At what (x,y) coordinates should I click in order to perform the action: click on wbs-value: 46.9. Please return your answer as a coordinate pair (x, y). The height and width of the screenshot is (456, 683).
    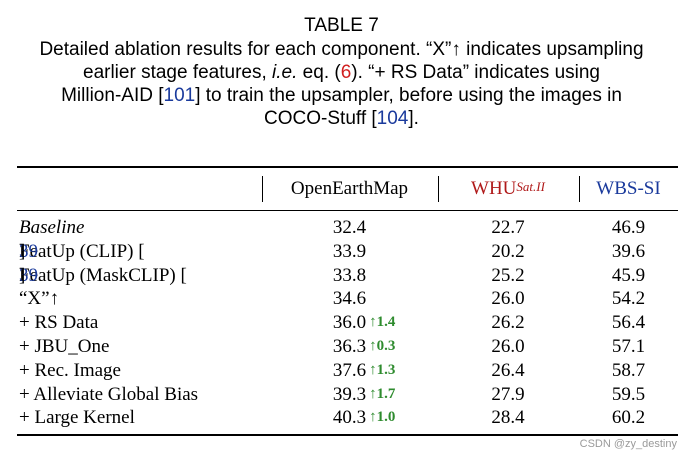
    Looking at the image, I should click on (628, 227).